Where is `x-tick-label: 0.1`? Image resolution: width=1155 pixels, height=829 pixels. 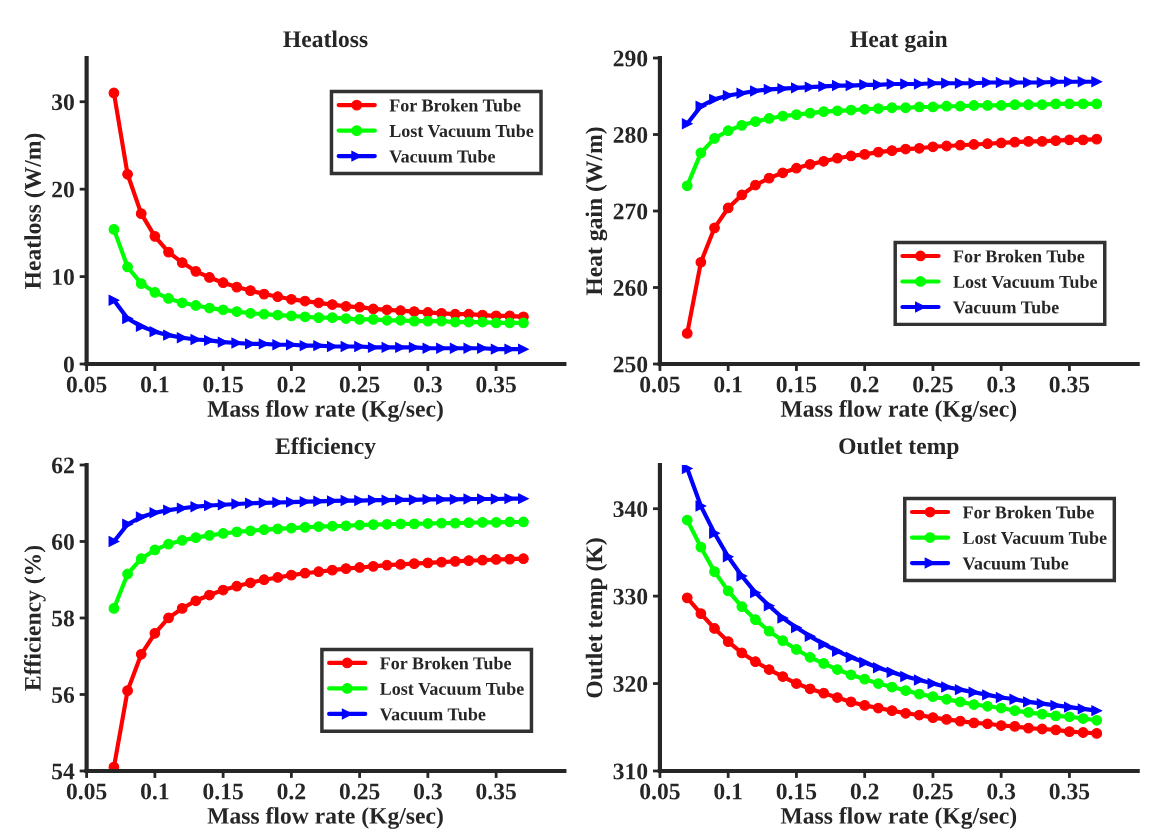 x-tick-label: 0.1 is located at coordinates (155, 384).